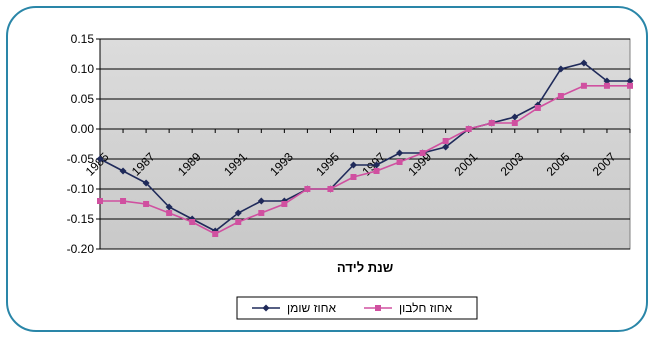 The width and height of the screenshot is (655, 338). I want to click on x-axis-title: שנת לידה, so click(365, 267).